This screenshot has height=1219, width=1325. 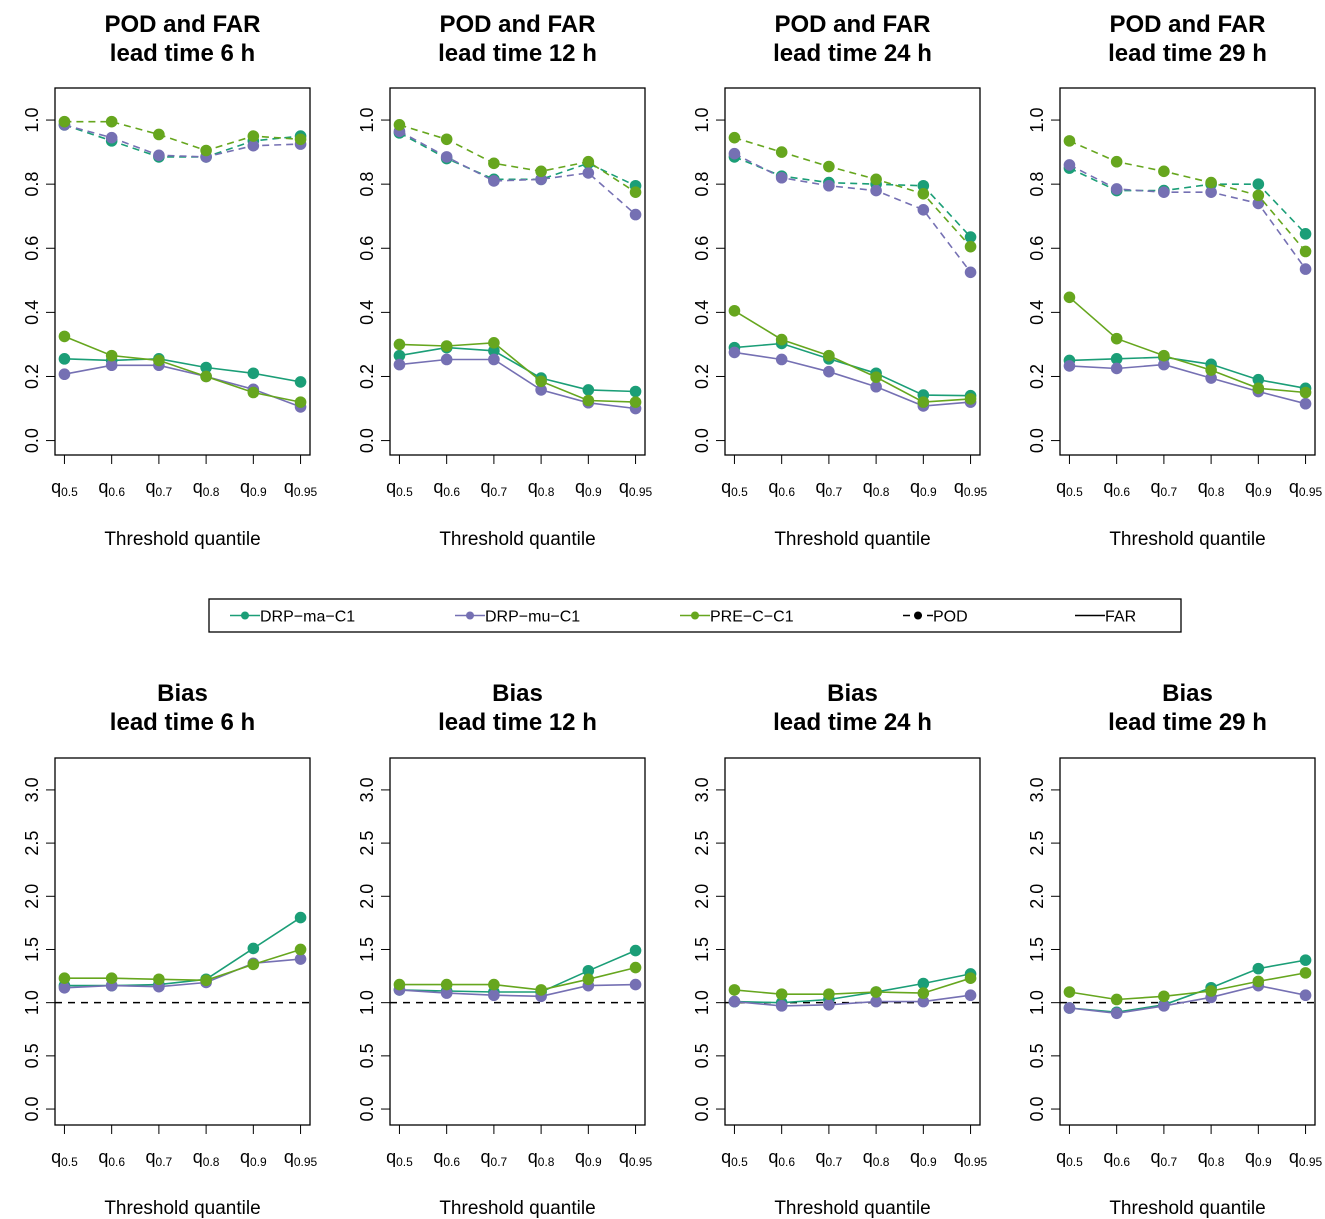 I want to click on legend-label: DRP−mu−C1, so click(x=532, y=617).